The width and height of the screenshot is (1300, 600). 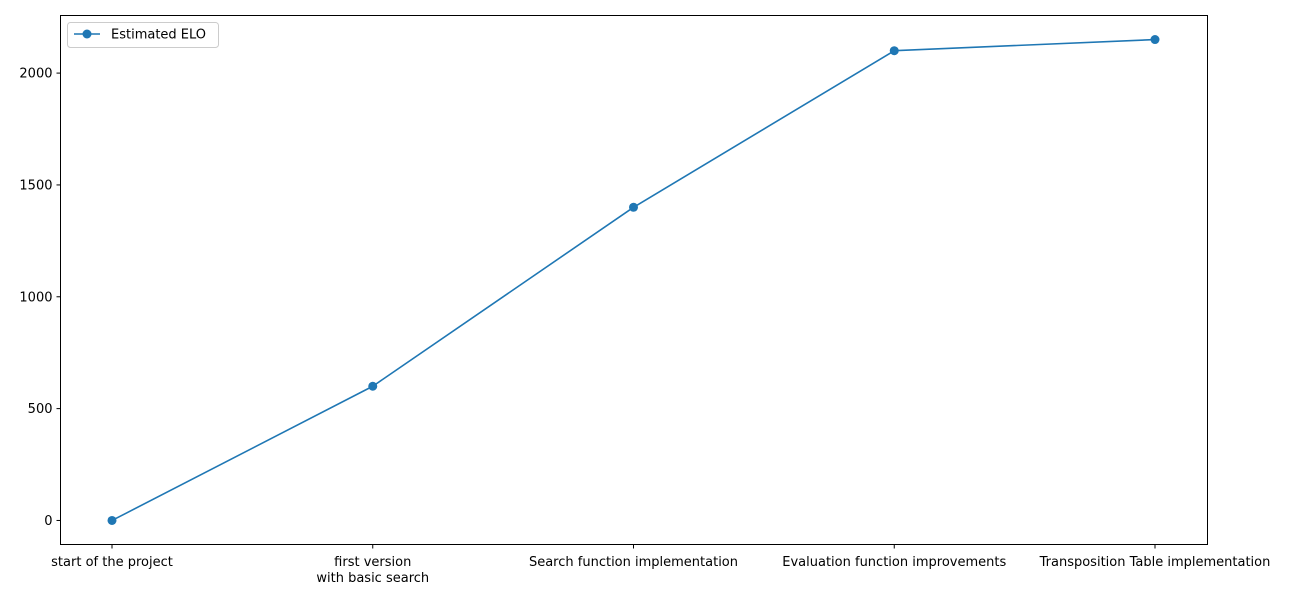 I want to click on legend: Estimated ELO, so click(x=143, y=35).